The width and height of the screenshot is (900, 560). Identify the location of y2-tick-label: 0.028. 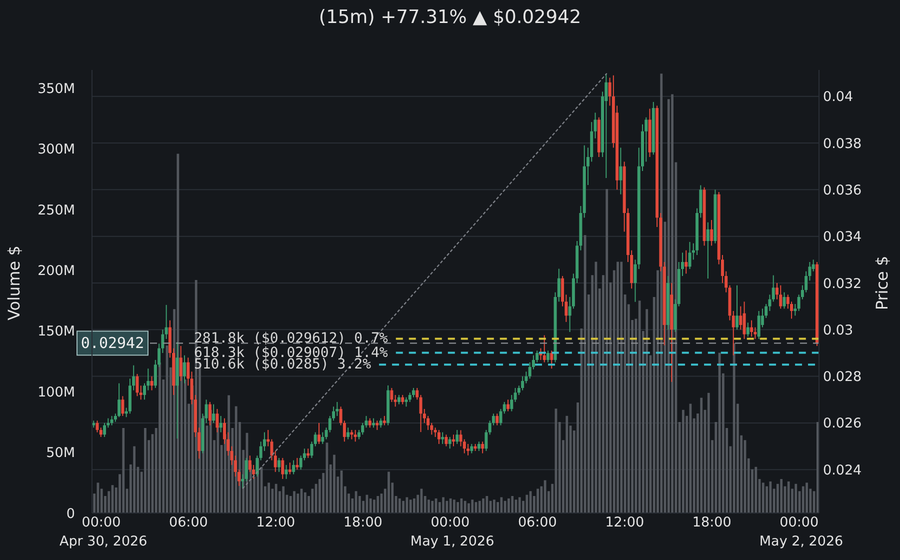
(842, 377).